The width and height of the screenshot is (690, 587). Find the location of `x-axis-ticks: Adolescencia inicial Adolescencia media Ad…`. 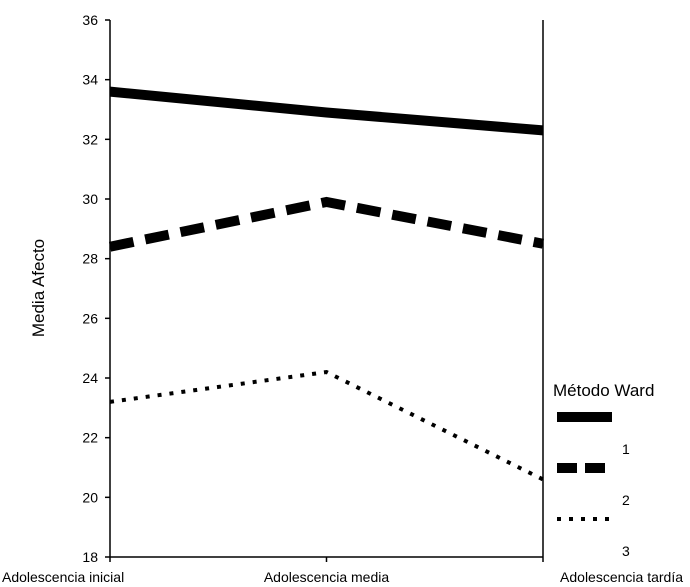

x-axis-ticks: Adolescencia inicial Adolescencia media Ad… is located at coordinates (342, 571).